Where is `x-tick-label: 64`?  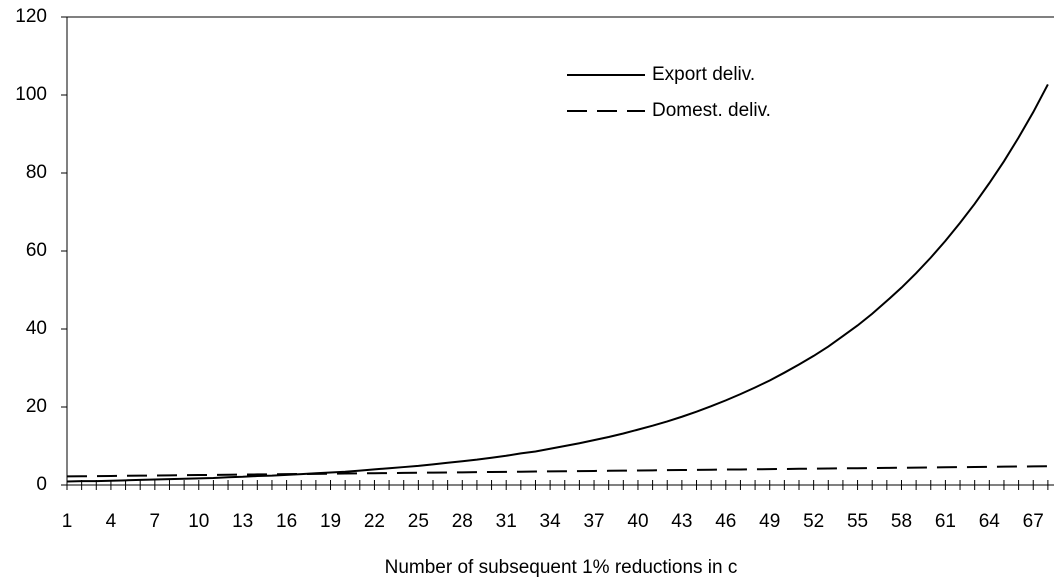 x-tick-label: 64 is located at coordinates (990, 521).